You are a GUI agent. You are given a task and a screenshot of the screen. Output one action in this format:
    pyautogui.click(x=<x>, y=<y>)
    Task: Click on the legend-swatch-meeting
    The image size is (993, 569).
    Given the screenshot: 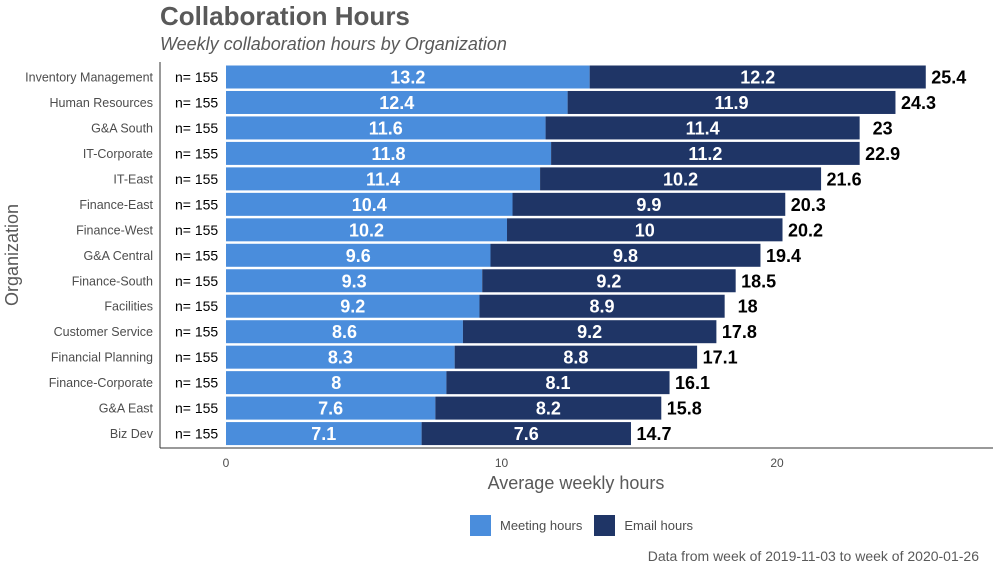 What is the action you would take?
    pyautogui.click(x=480, y=525)
    